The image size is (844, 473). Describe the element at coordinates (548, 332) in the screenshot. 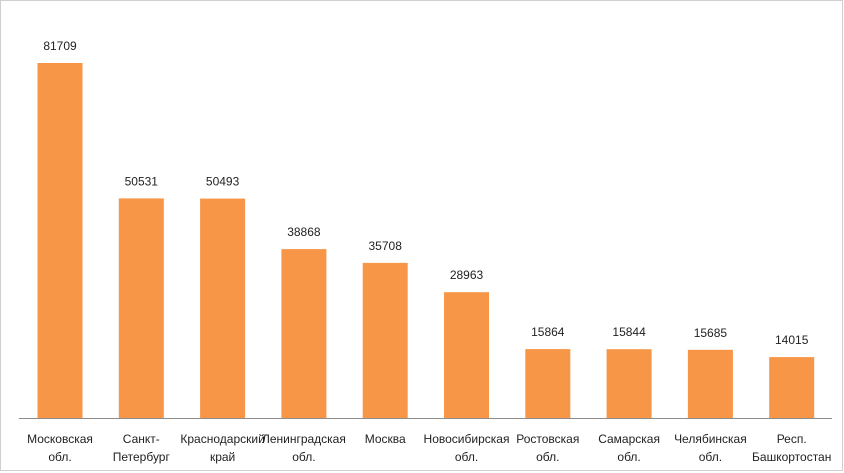

I see `data-label-6: 15864` at that location.